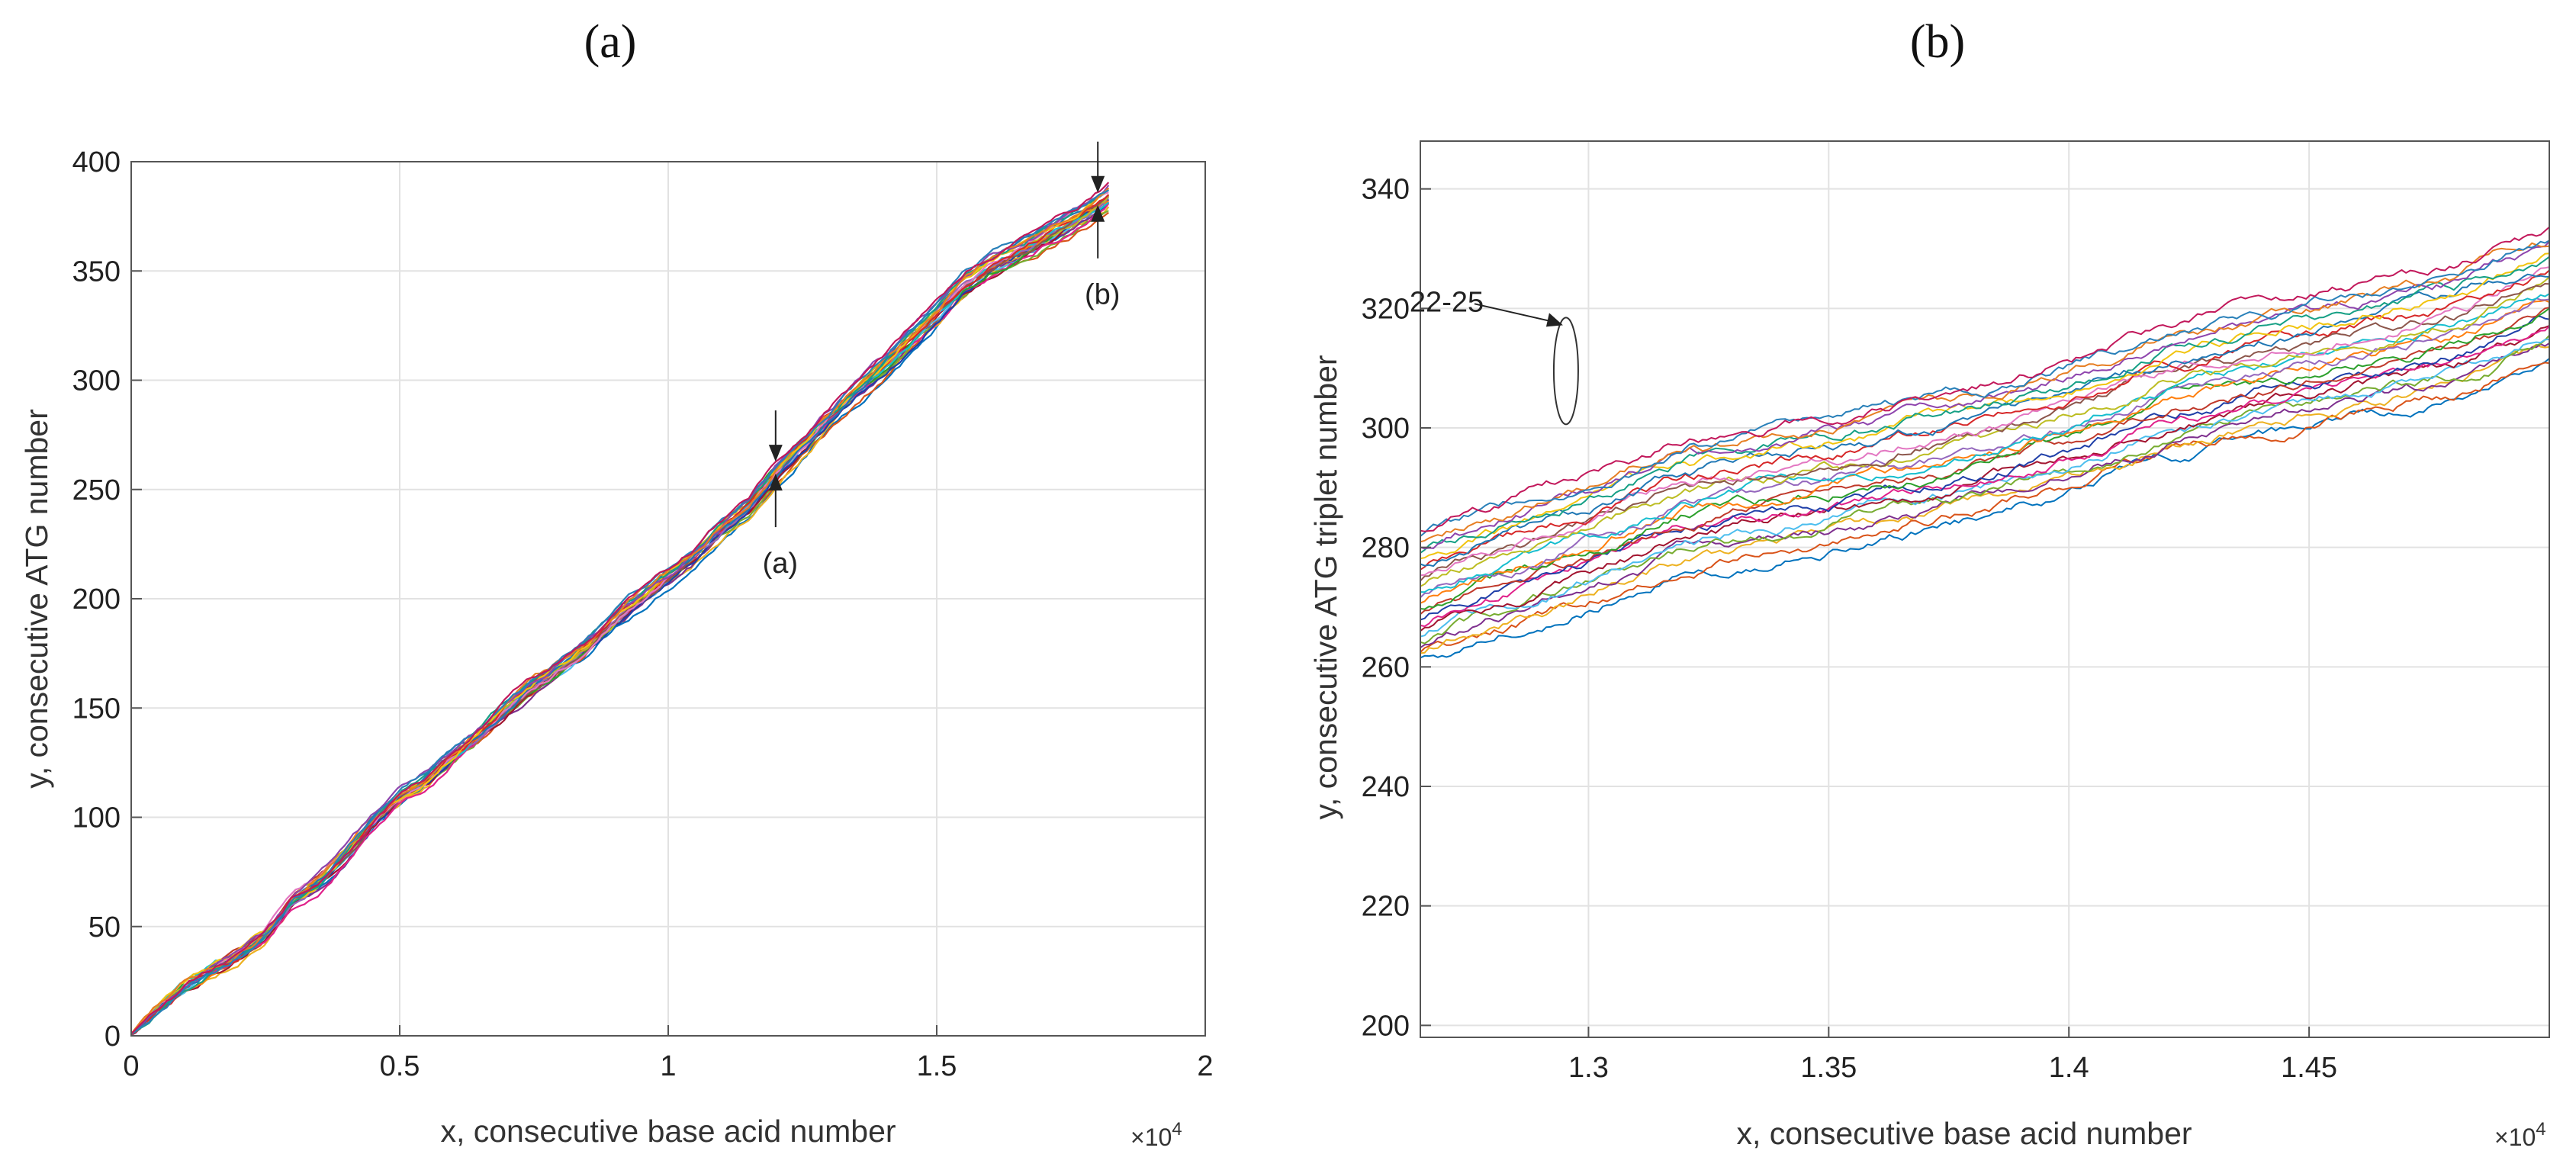 This screenshot has height=1167, width=2576. What do you see at coordinates (1151, 1137) in the screenshot?
I see `panel-a-x-exponent-base: ×10` at bounding box center [1151, 1137].